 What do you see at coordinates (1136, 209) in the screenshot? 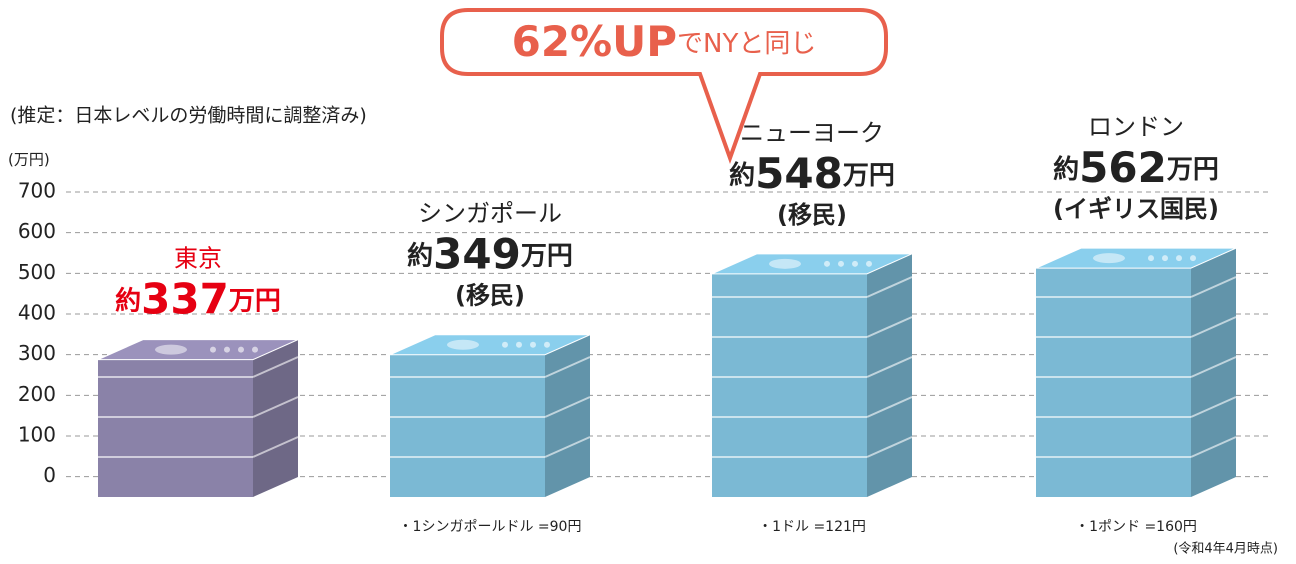
I see `sublabel: (イギリス国民)` at bounding box center [1136, 209].